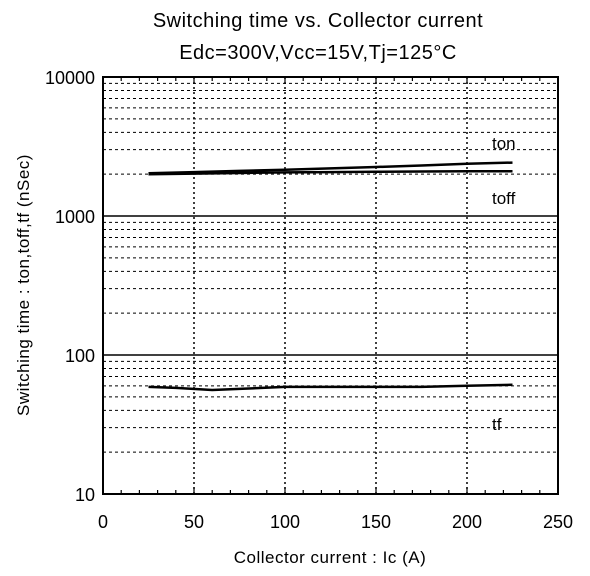 This screenshot has width=590, height=576. Describe the element at coordinates (497, 424) in the screenshot. I see `series-label-tf: tf` at that location.